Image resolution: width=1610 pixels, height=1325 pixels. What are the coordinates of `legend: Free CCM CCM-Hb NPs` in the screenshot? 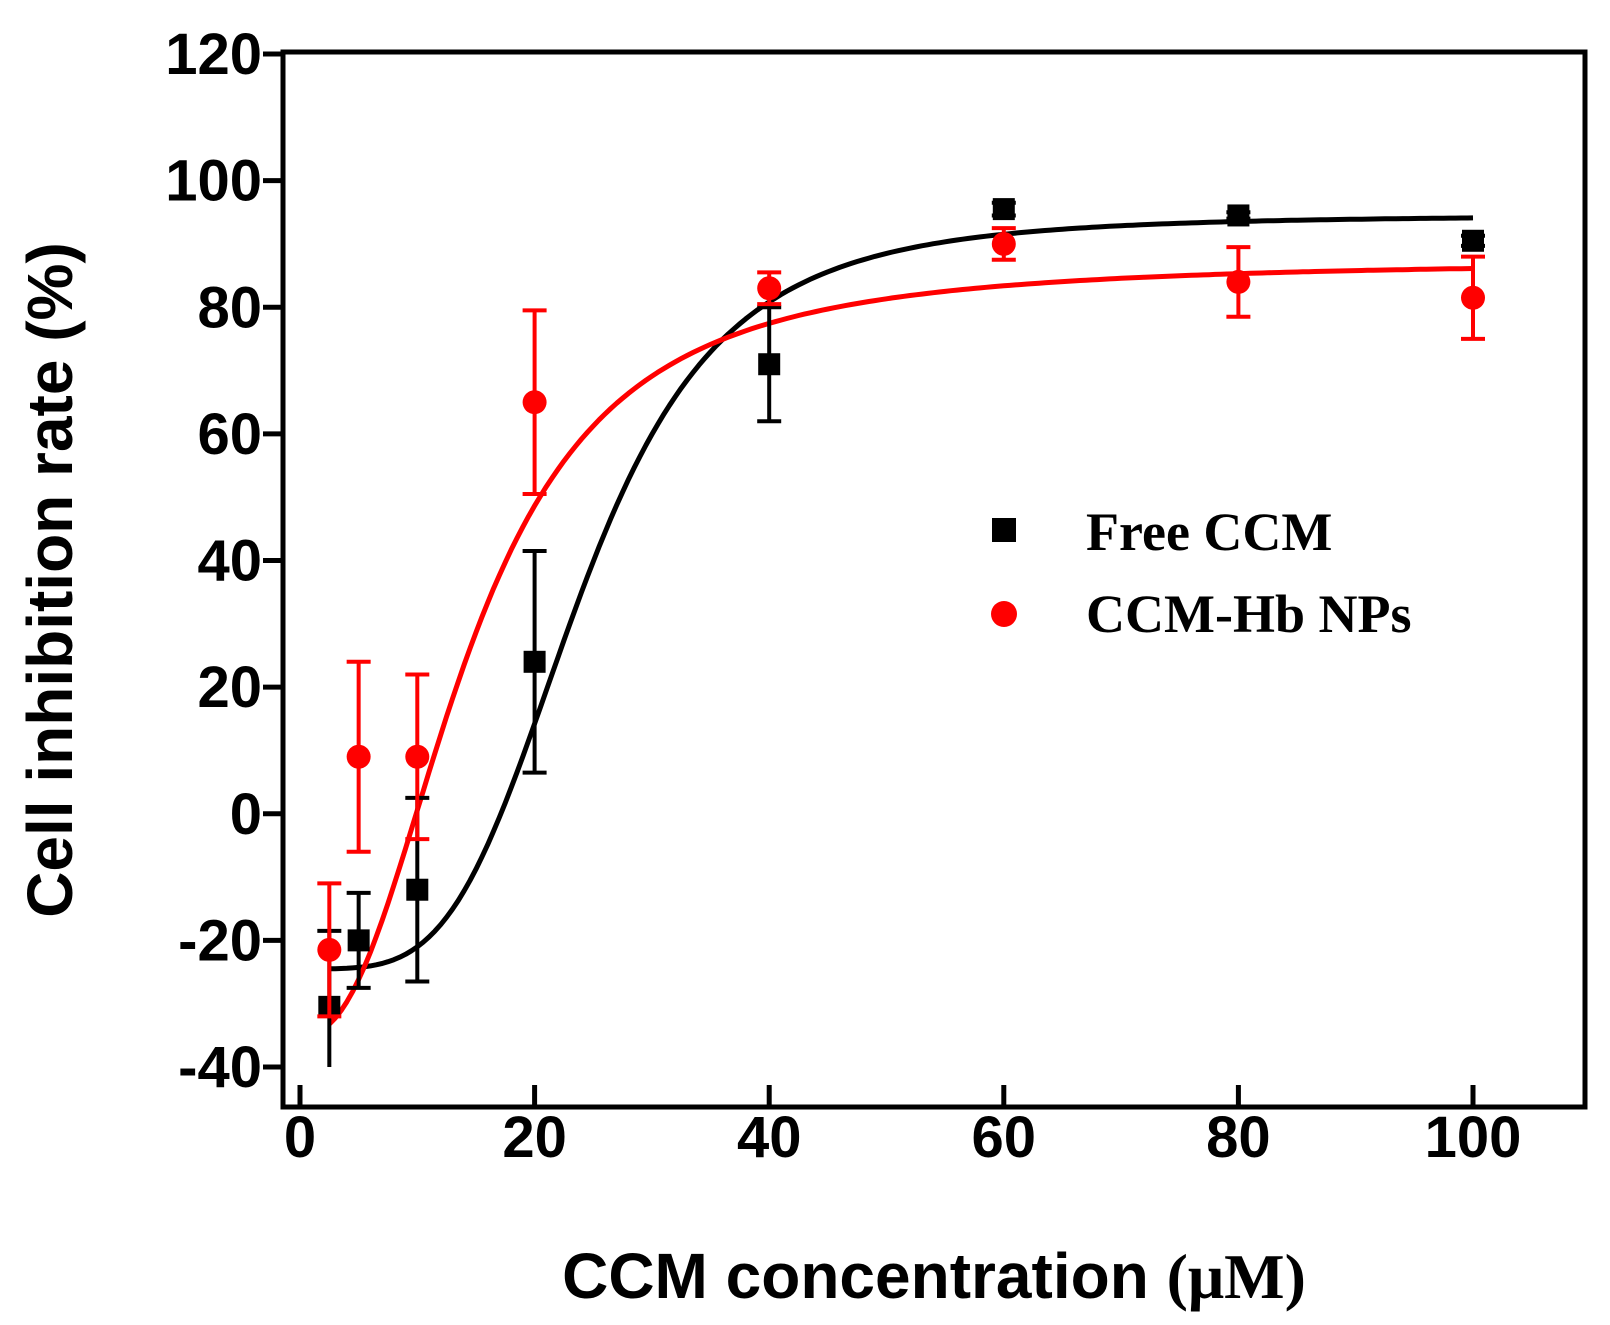 It's located at (1201, 573).